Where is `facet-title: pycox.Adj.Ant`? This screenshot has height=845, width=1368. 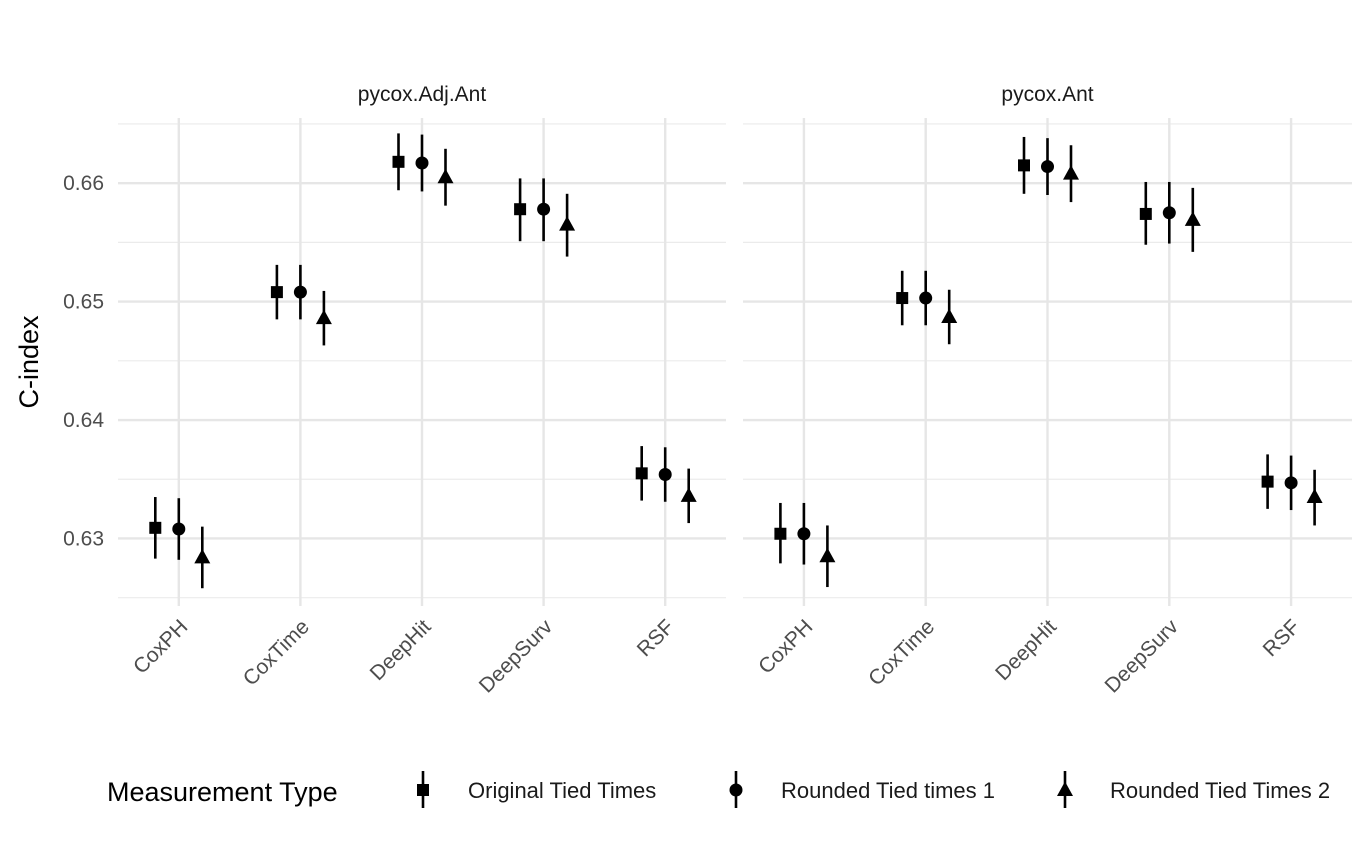 facet-title: pycox.Adj.Ant is located at coordinates (422, 94).